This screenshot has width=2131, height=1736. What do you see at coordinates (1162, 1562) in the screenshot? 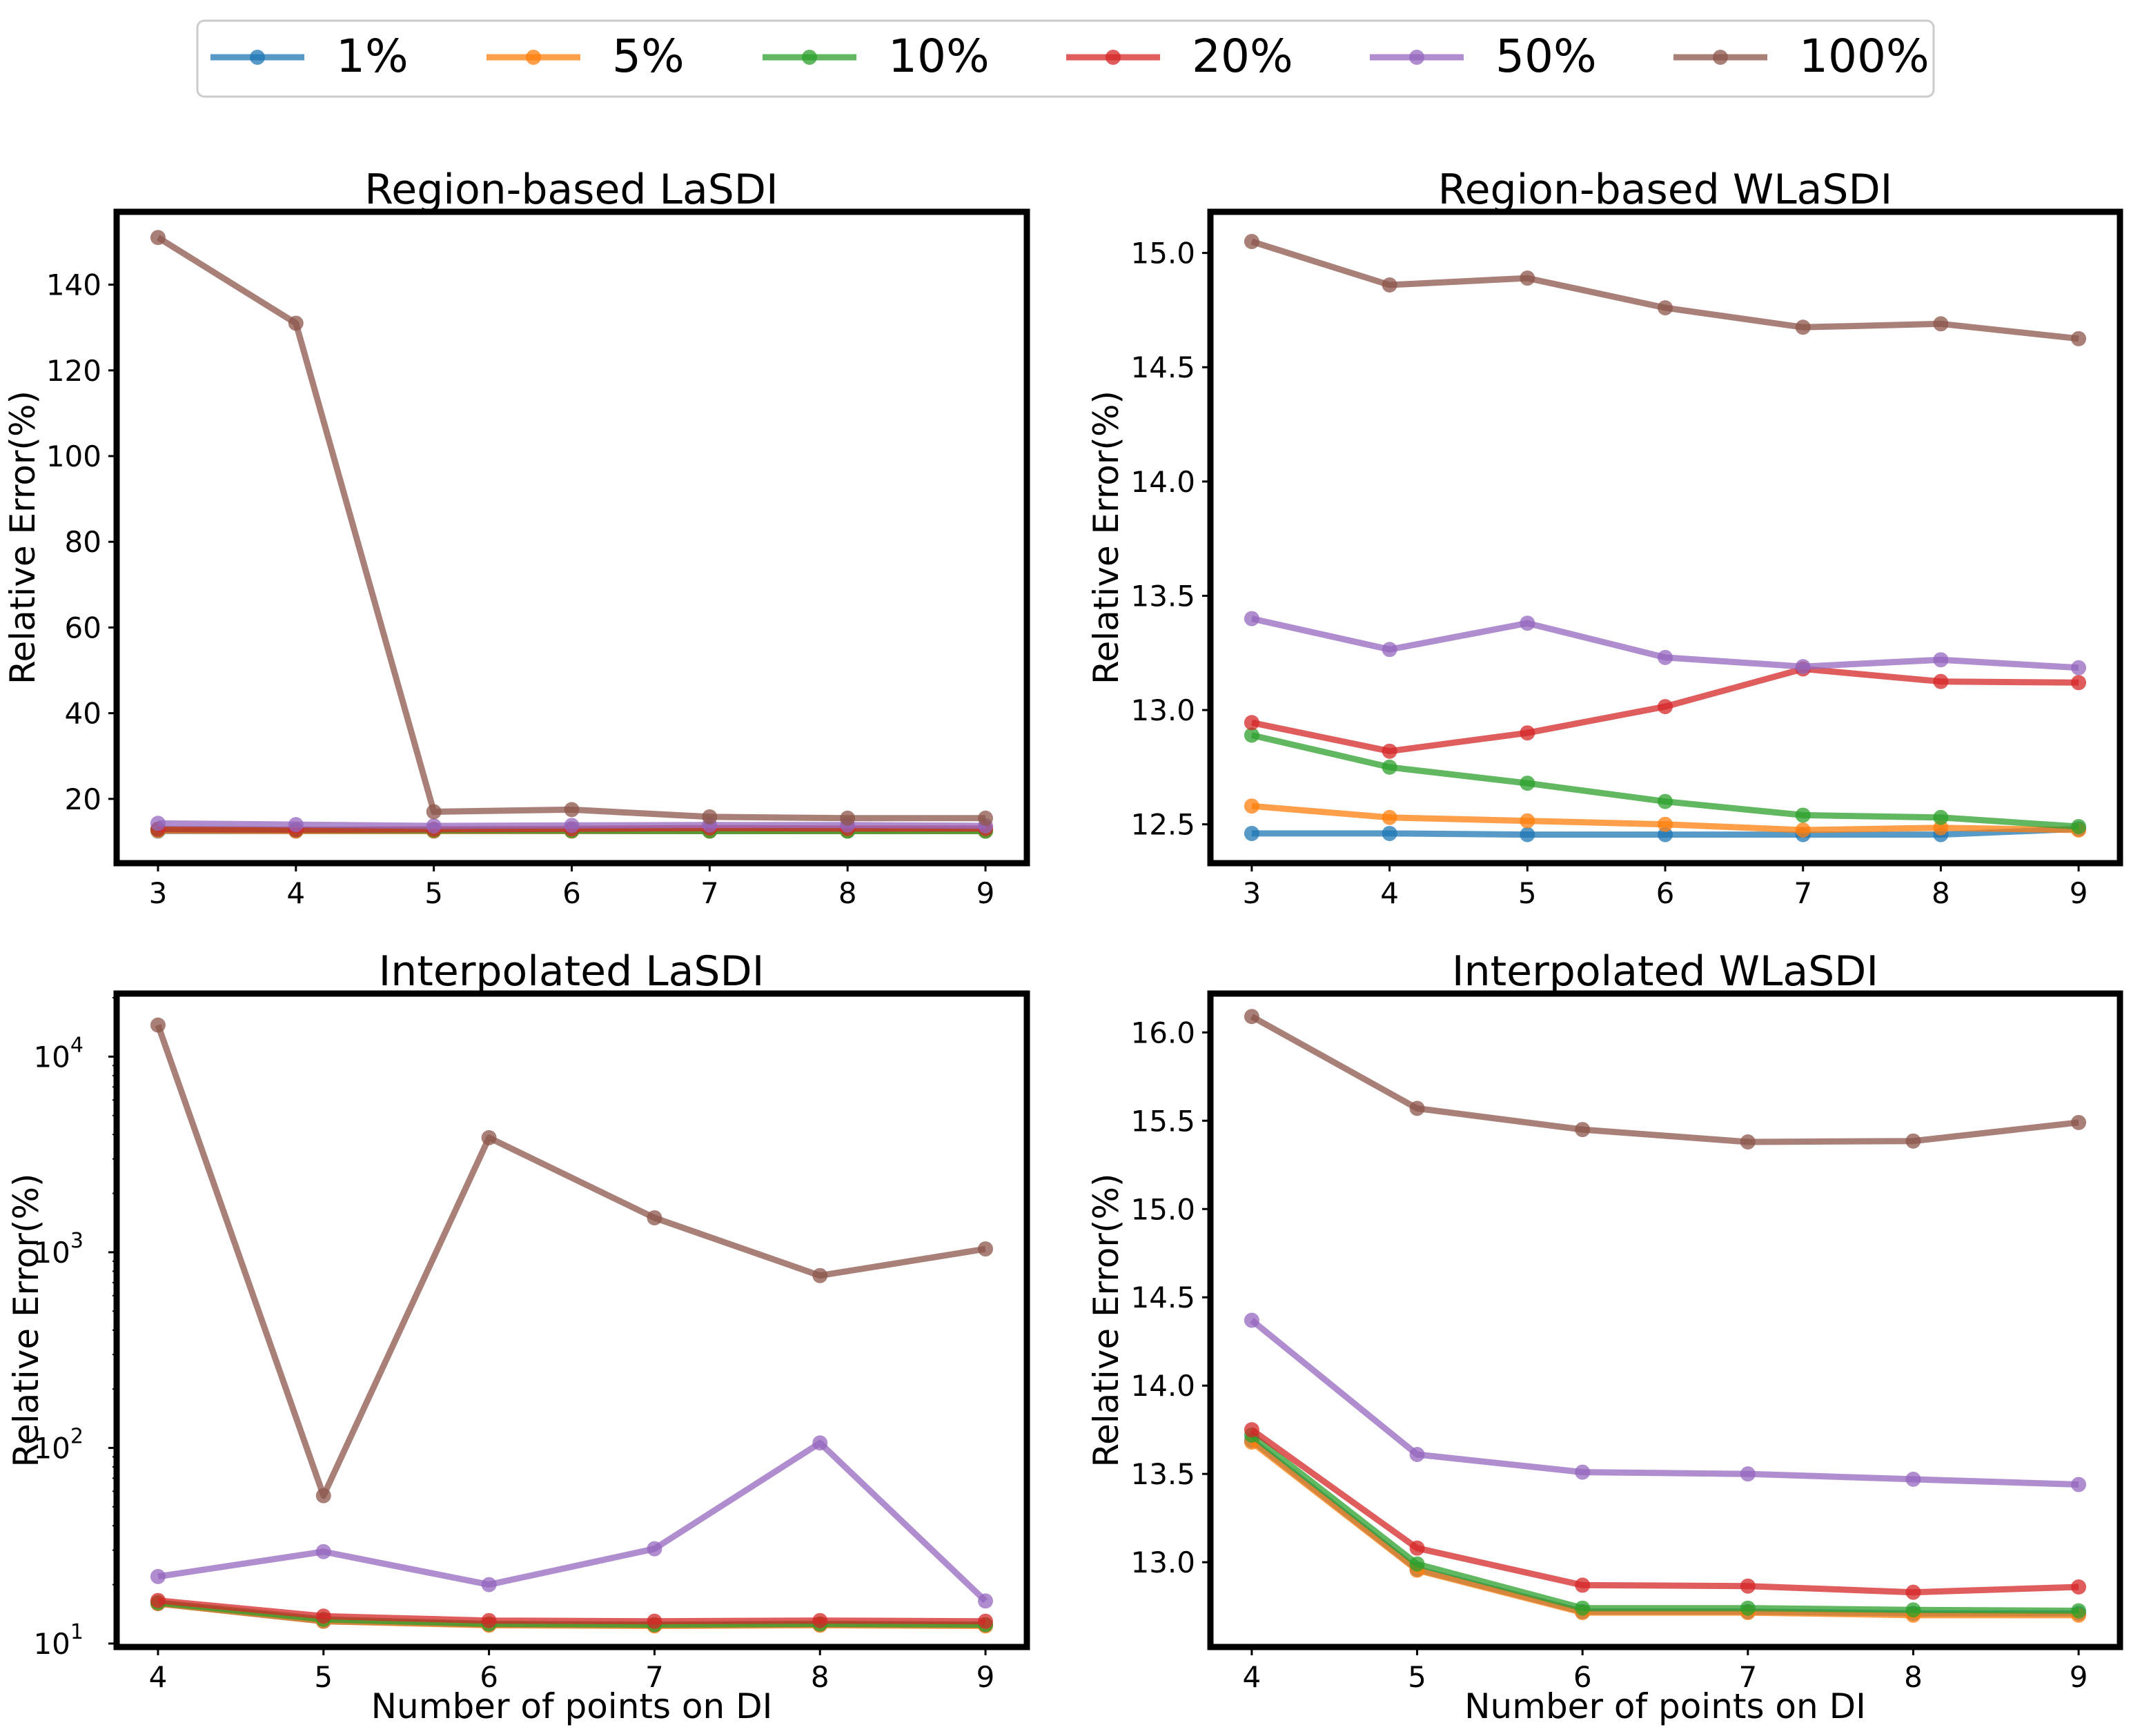
I see `y-tick-label: 13.0` at bounding box center [1162, 1562].